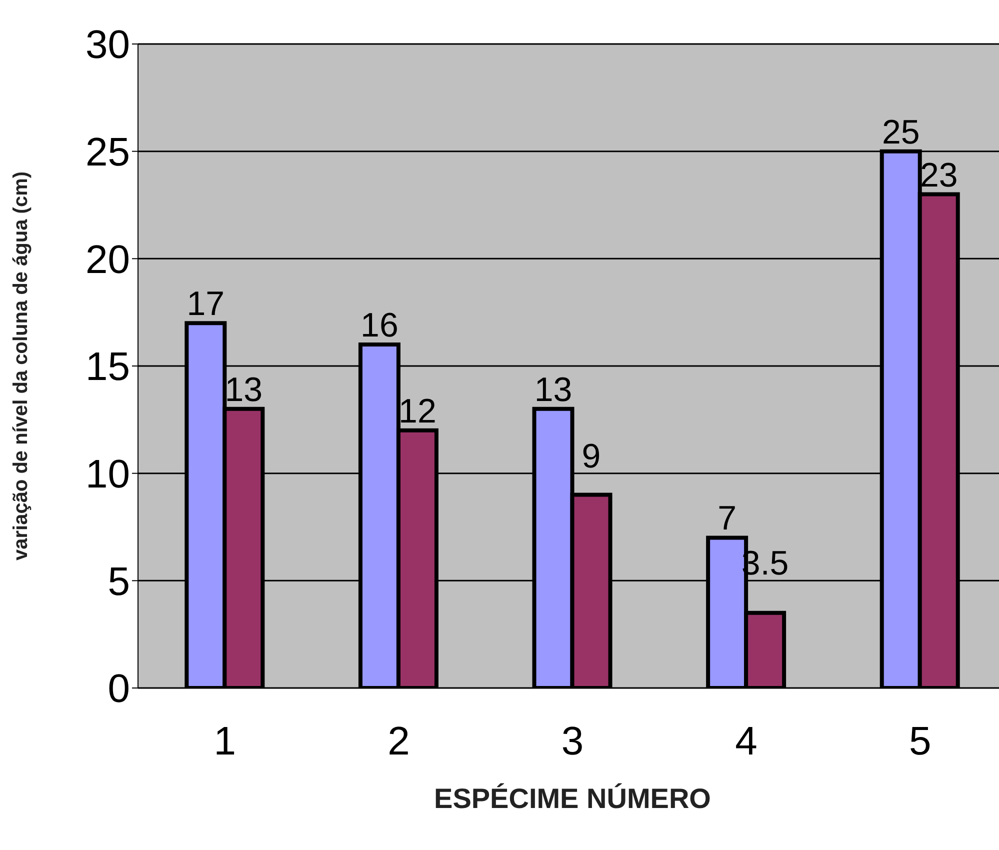 Image resolution: width=999 pixels, height=850 pixels. I want to click on x-tick-label: 3, so click(572, 741).